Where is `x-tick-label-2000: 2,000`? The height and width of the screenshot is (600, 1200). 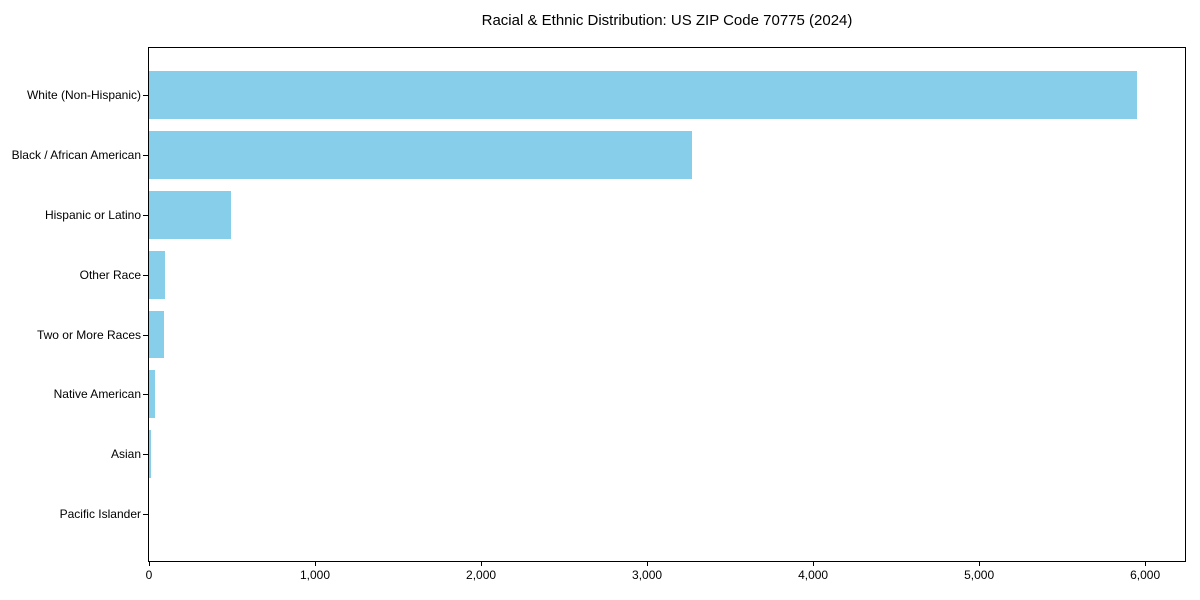
x-tick-label-2000: 2,000 is located at coordinates (481, 575).